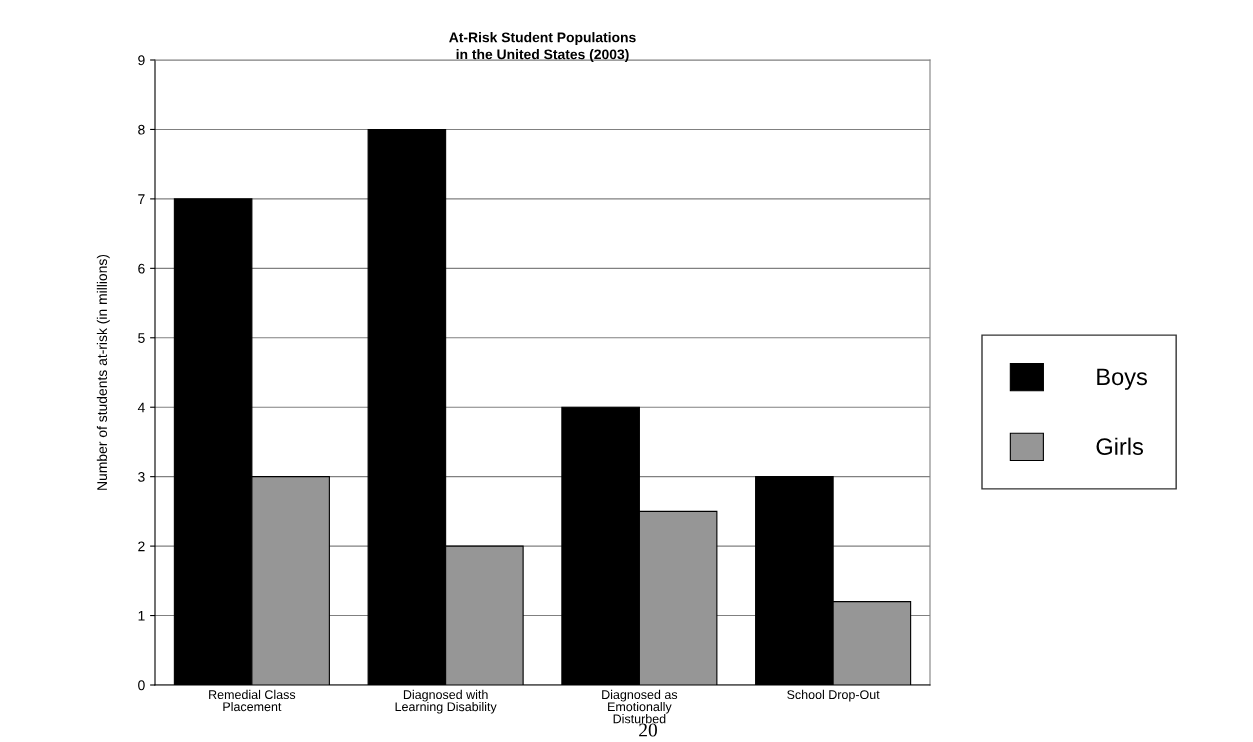 The image size is (1253, 742). I want to click on y-tick-label: 6, so click(141, 268).